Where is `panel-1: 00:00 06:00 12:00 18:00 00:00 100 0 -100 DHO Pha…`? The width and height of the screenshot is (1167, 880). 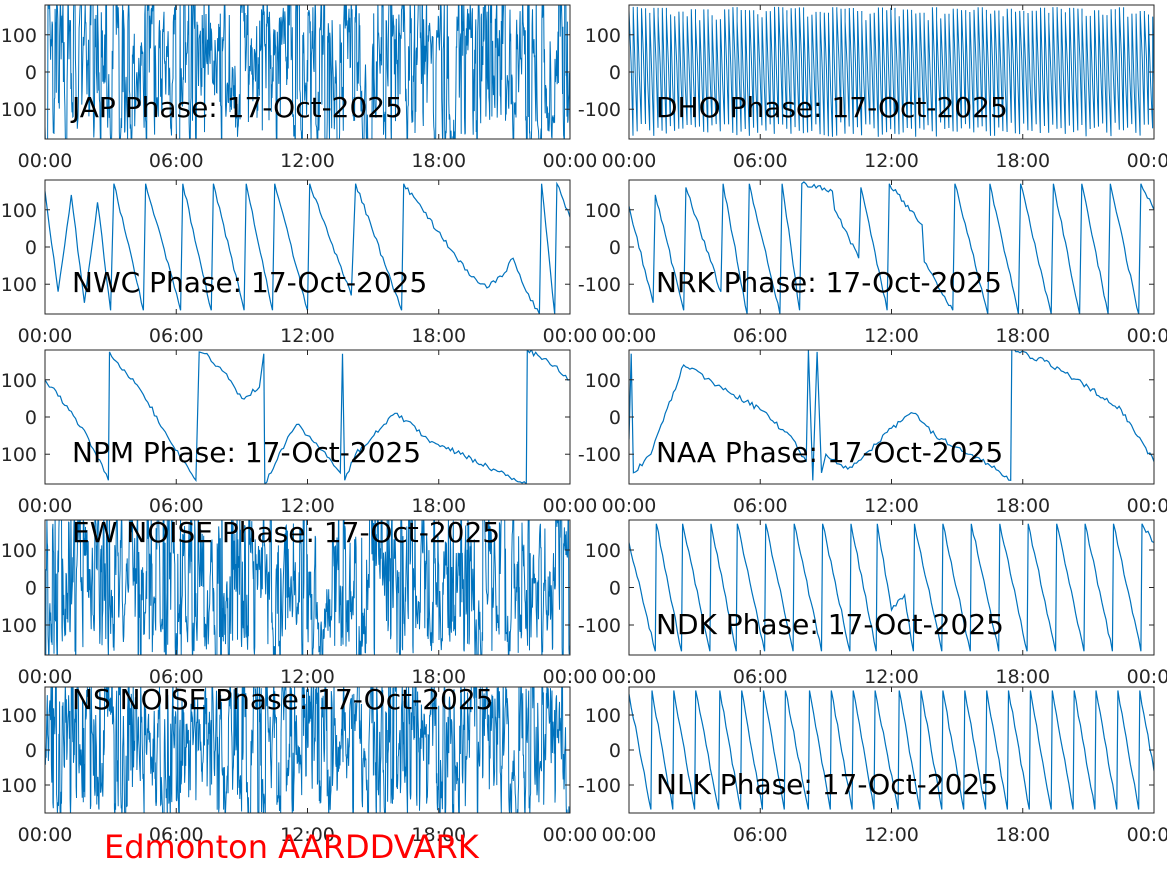 panel-1: 00:00 06:00 12:00 18:00 00:00 100 0 -100 DHO Pha… is located at coordinates (872, 88).